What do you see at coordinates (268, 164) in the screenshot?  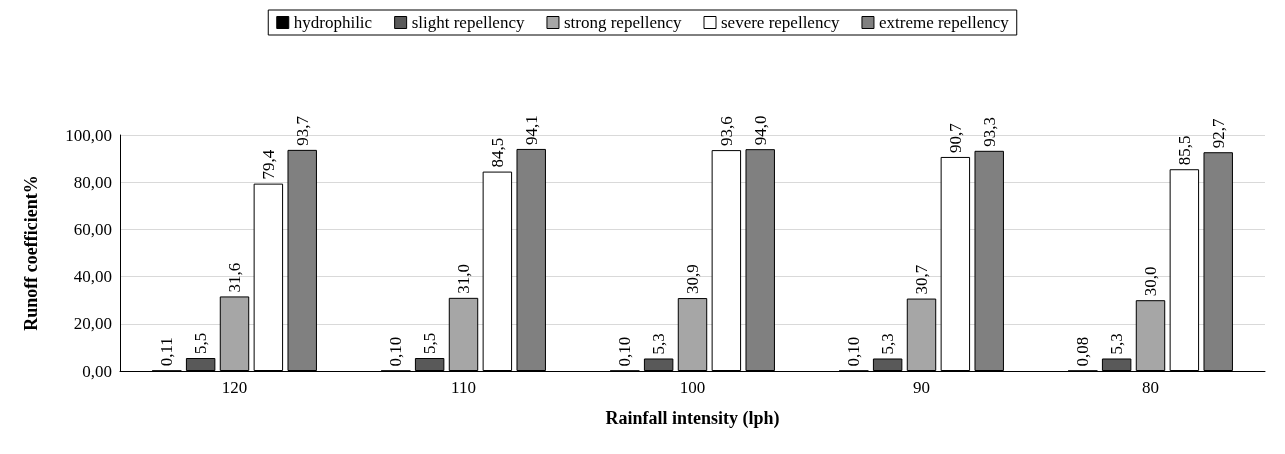 I see `data-label: 79,4` at bounding box center [268, 164].